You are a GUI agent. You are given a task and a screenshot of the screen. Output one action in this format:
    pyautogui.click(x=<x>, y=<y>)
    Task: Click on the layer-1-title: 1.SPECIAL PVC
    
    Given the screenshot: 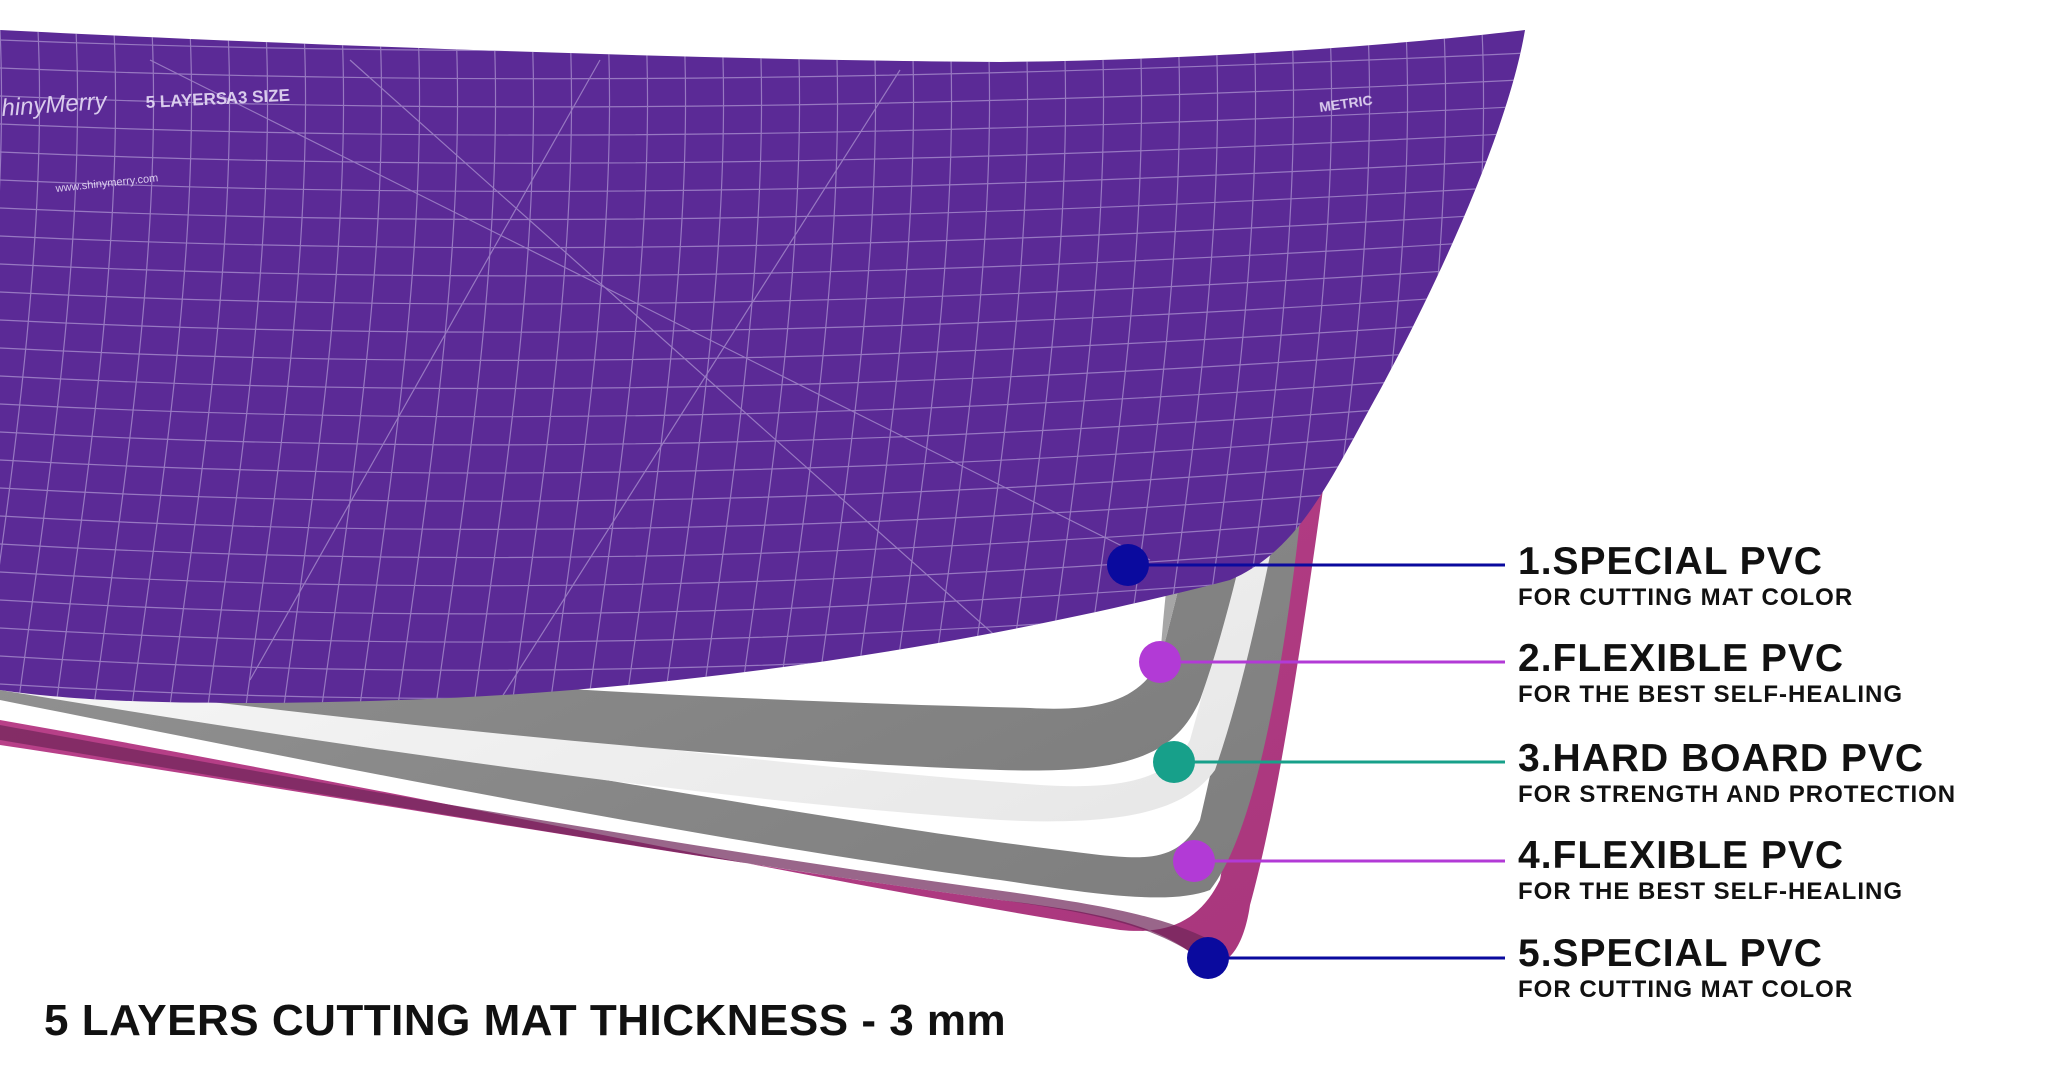 What is the action you would take?
    pyautogui.click(x=1670, y=561)
    